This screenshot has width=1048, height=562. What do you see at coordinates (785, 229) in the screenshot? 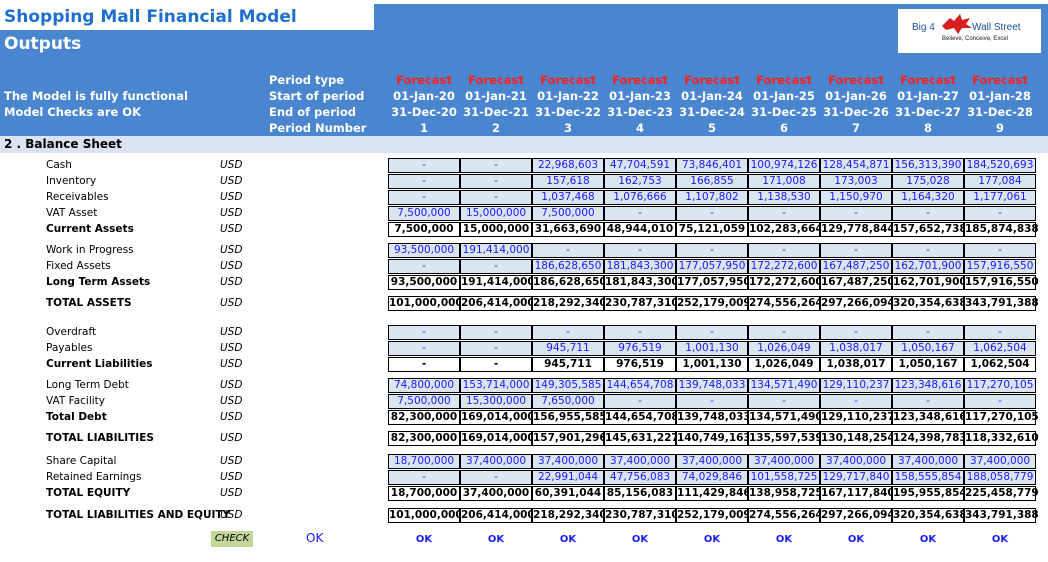
I see `table-cell: 102,283,664` at bounding box center [785, 229].